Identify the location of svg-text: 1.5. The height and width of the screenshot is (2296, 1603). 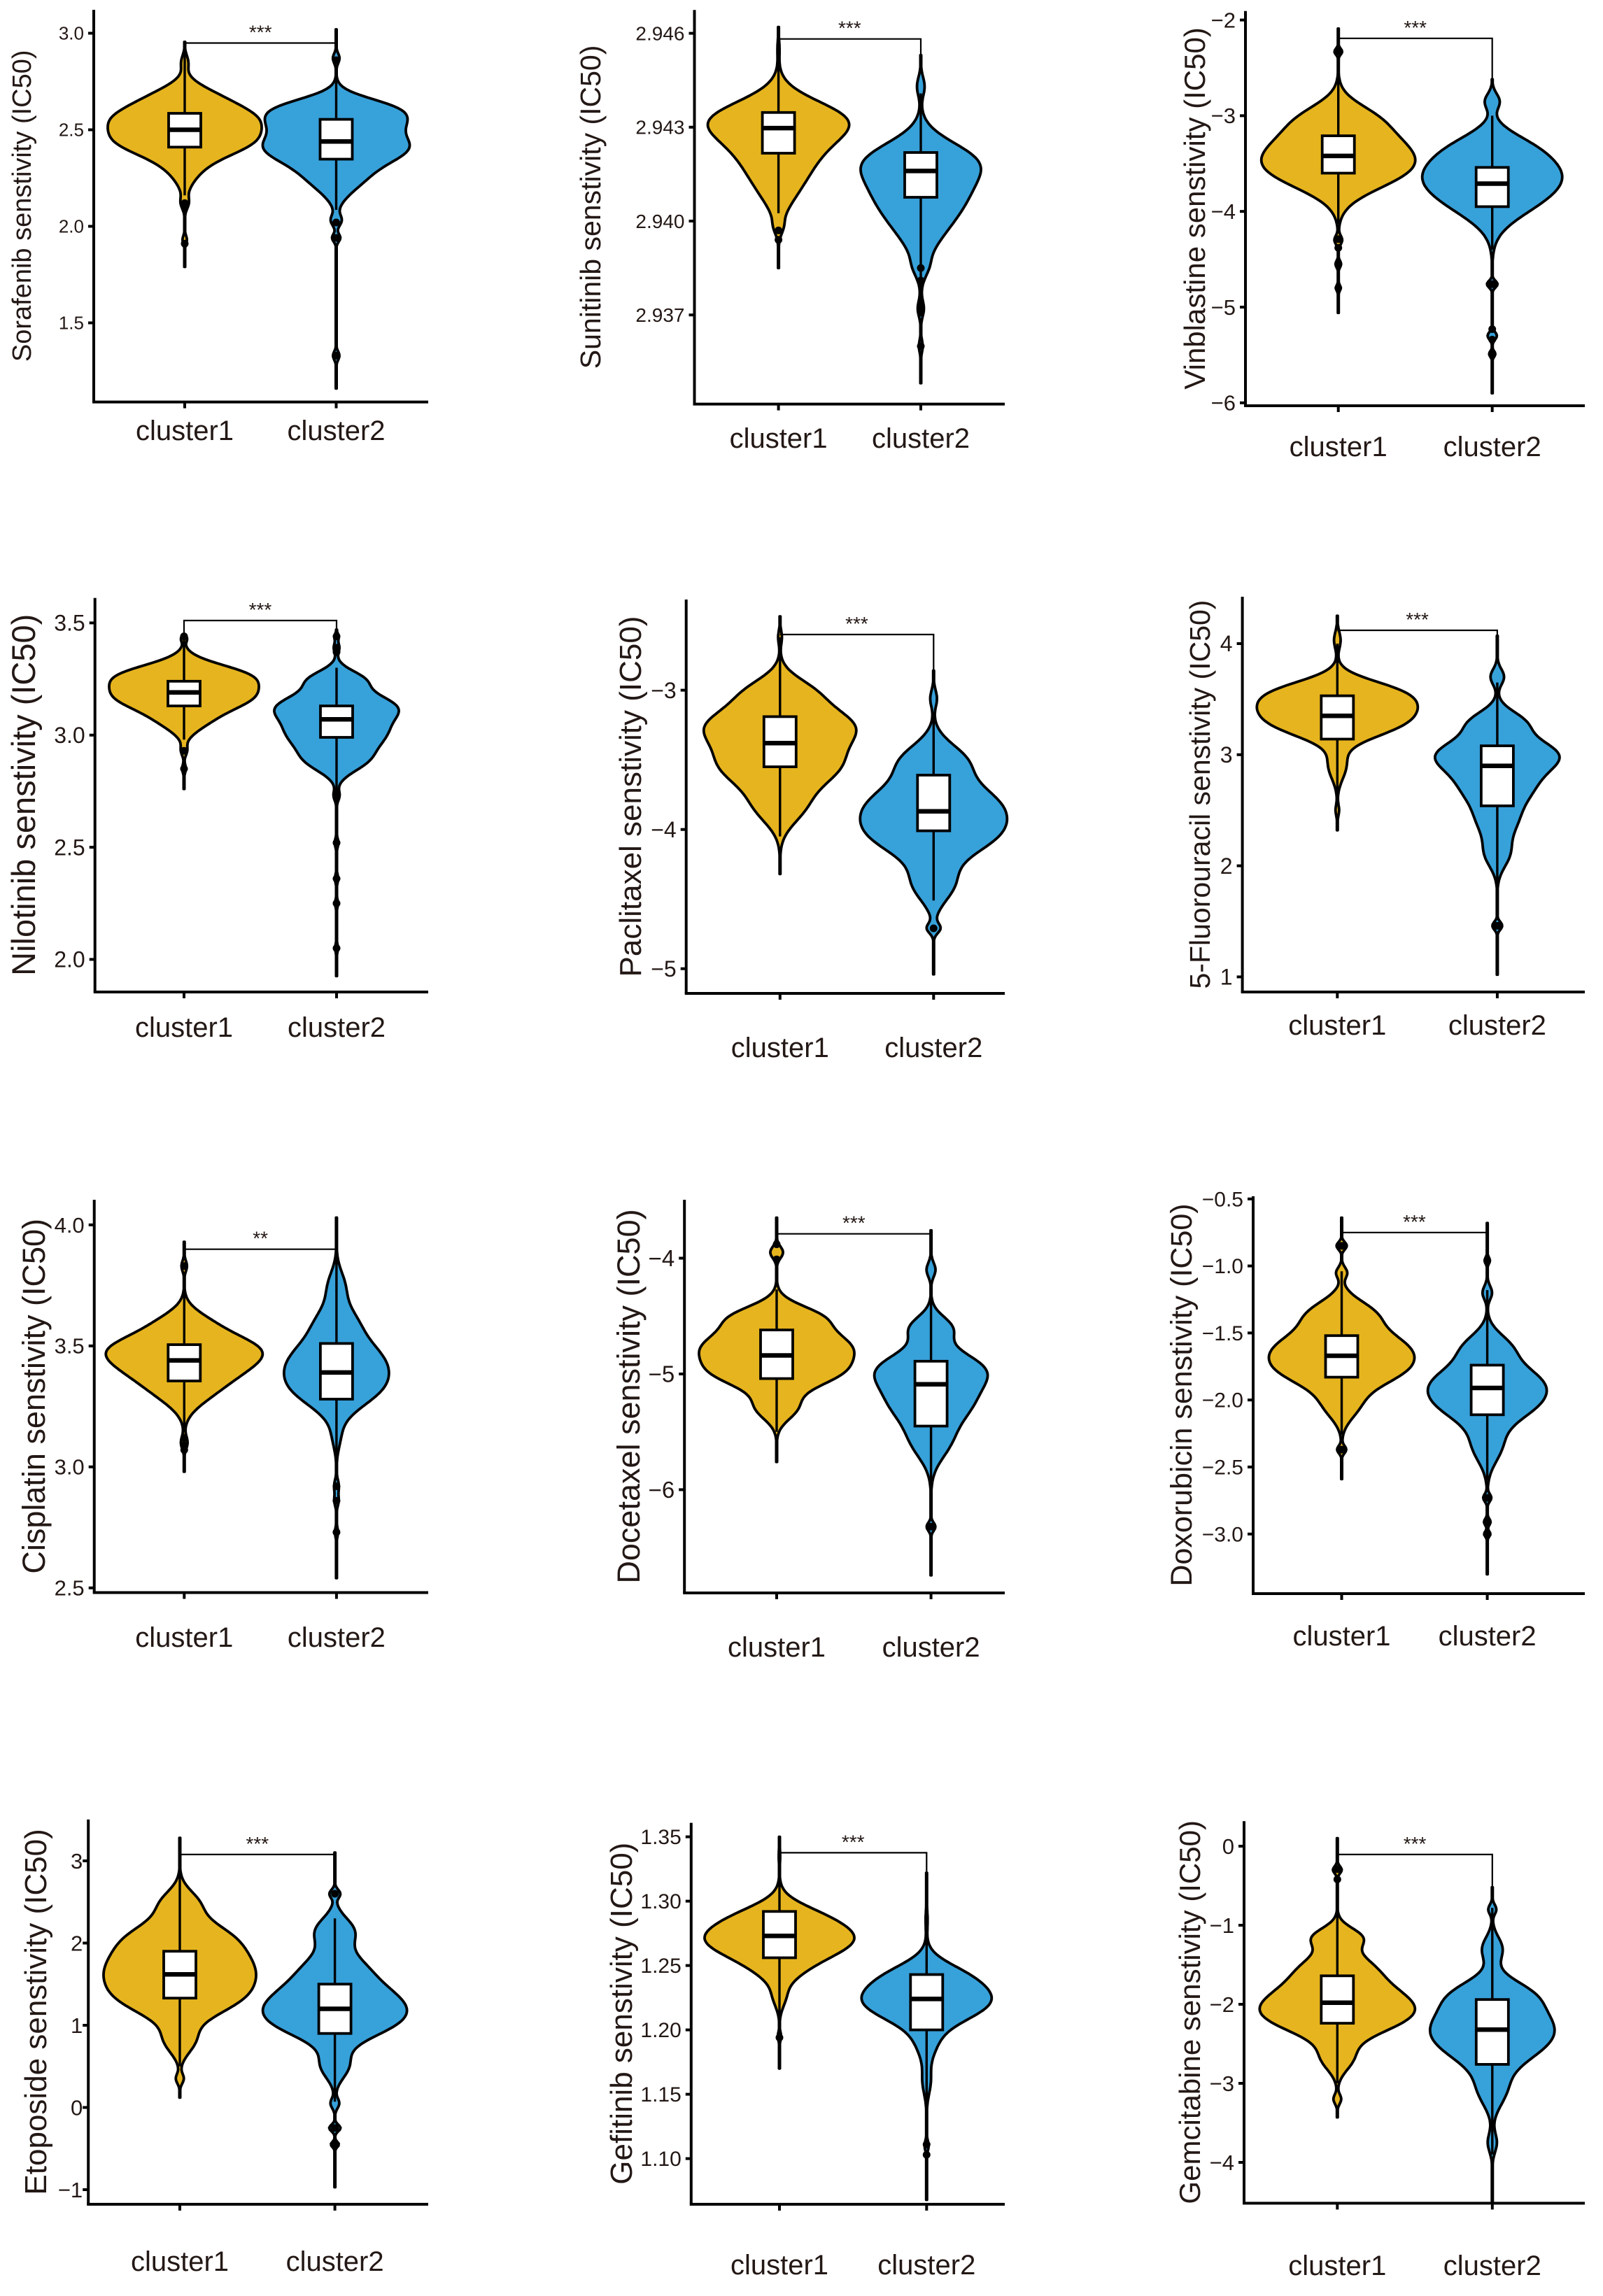
(71, 323).